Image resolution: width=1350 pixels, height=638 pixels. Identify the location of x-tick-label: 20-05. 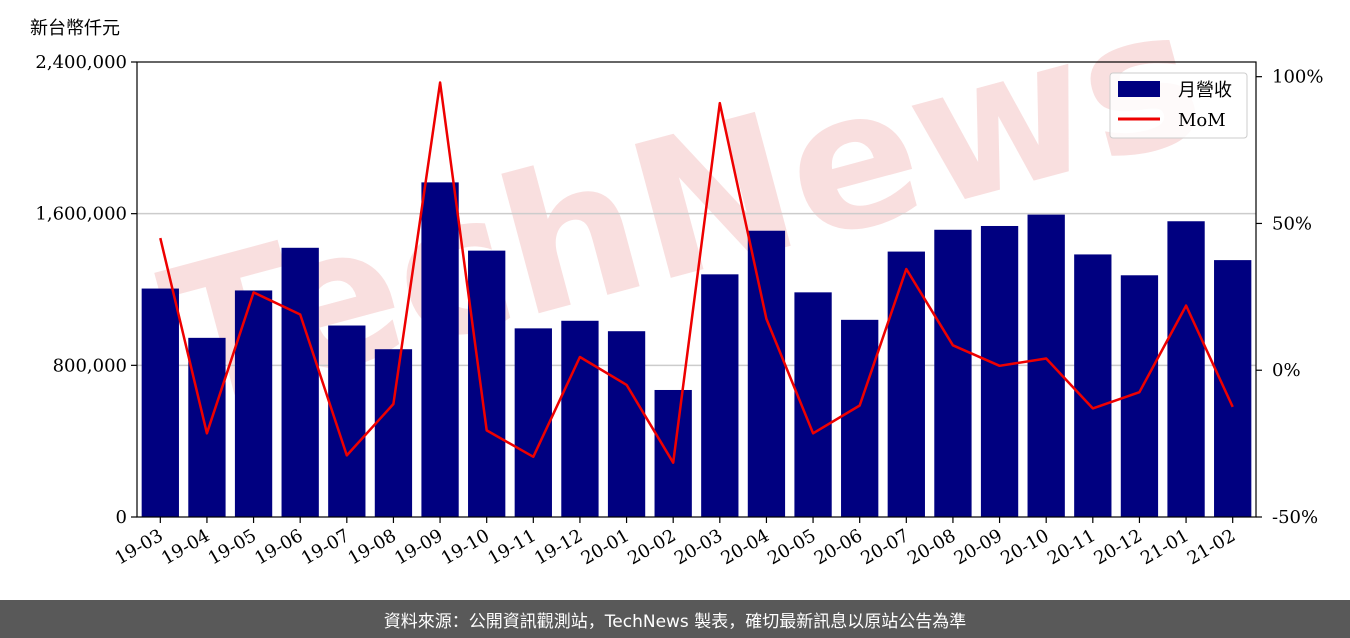
(791, 547).